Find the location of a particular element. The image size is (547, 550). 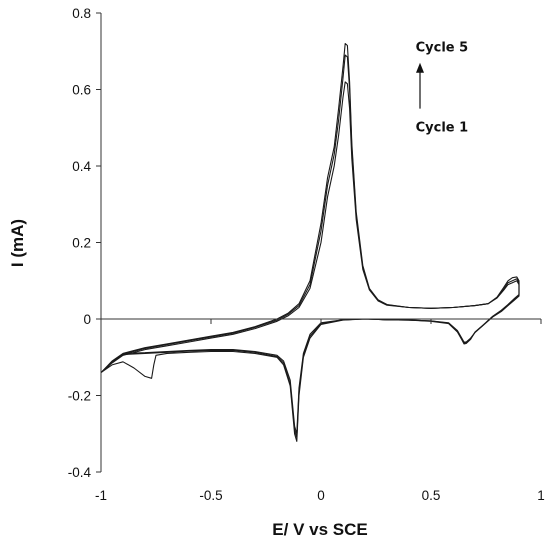

cycle-5-label: Cycle 5 is located at coordinates (442, 47).